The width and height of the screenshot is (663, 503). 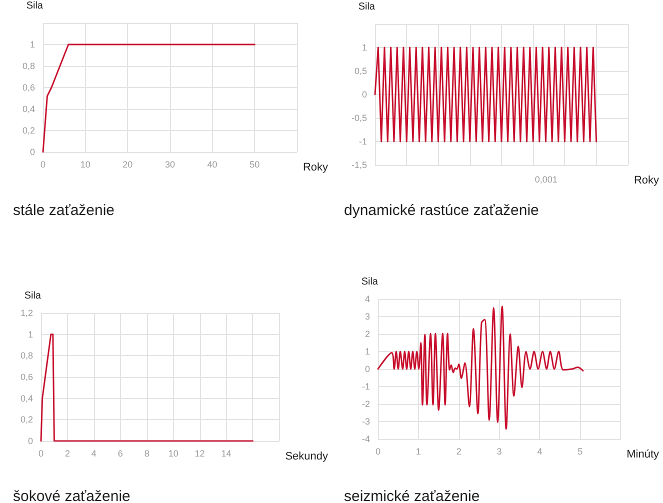 I want to click on x-tick-label: 50, so click(x=255, y=165).